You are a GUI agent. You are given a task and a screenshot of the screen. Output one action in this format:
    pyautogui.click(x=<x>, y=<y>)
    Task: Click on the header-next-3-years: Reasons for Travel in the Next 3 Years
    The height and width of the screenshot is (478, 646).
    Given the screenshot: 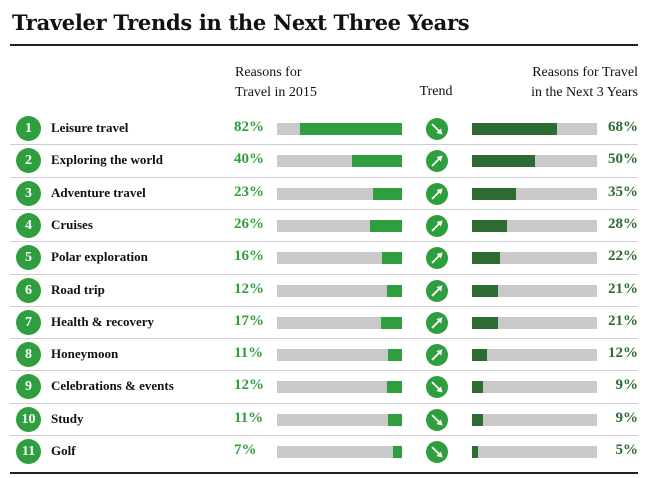 What is the action you would take?
    pyautogui.click(x=584, y=83)
    